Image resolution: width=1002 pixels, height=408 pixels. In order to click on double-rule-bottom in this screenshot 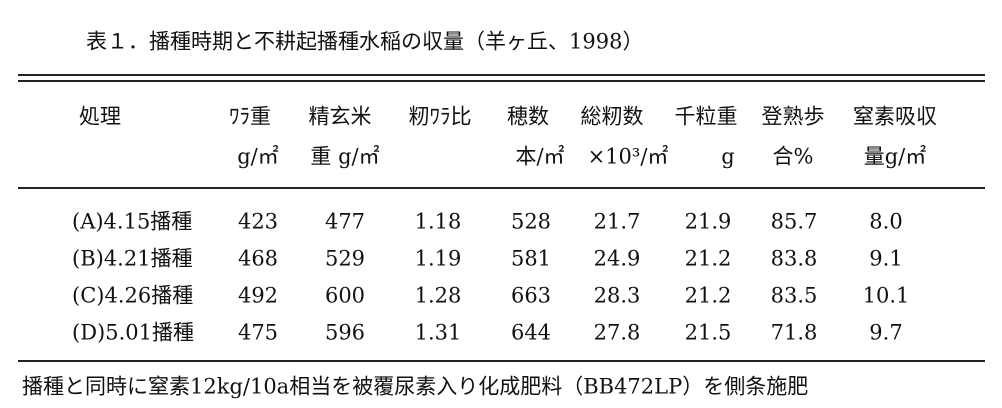, I will do `click(501, 81)`.